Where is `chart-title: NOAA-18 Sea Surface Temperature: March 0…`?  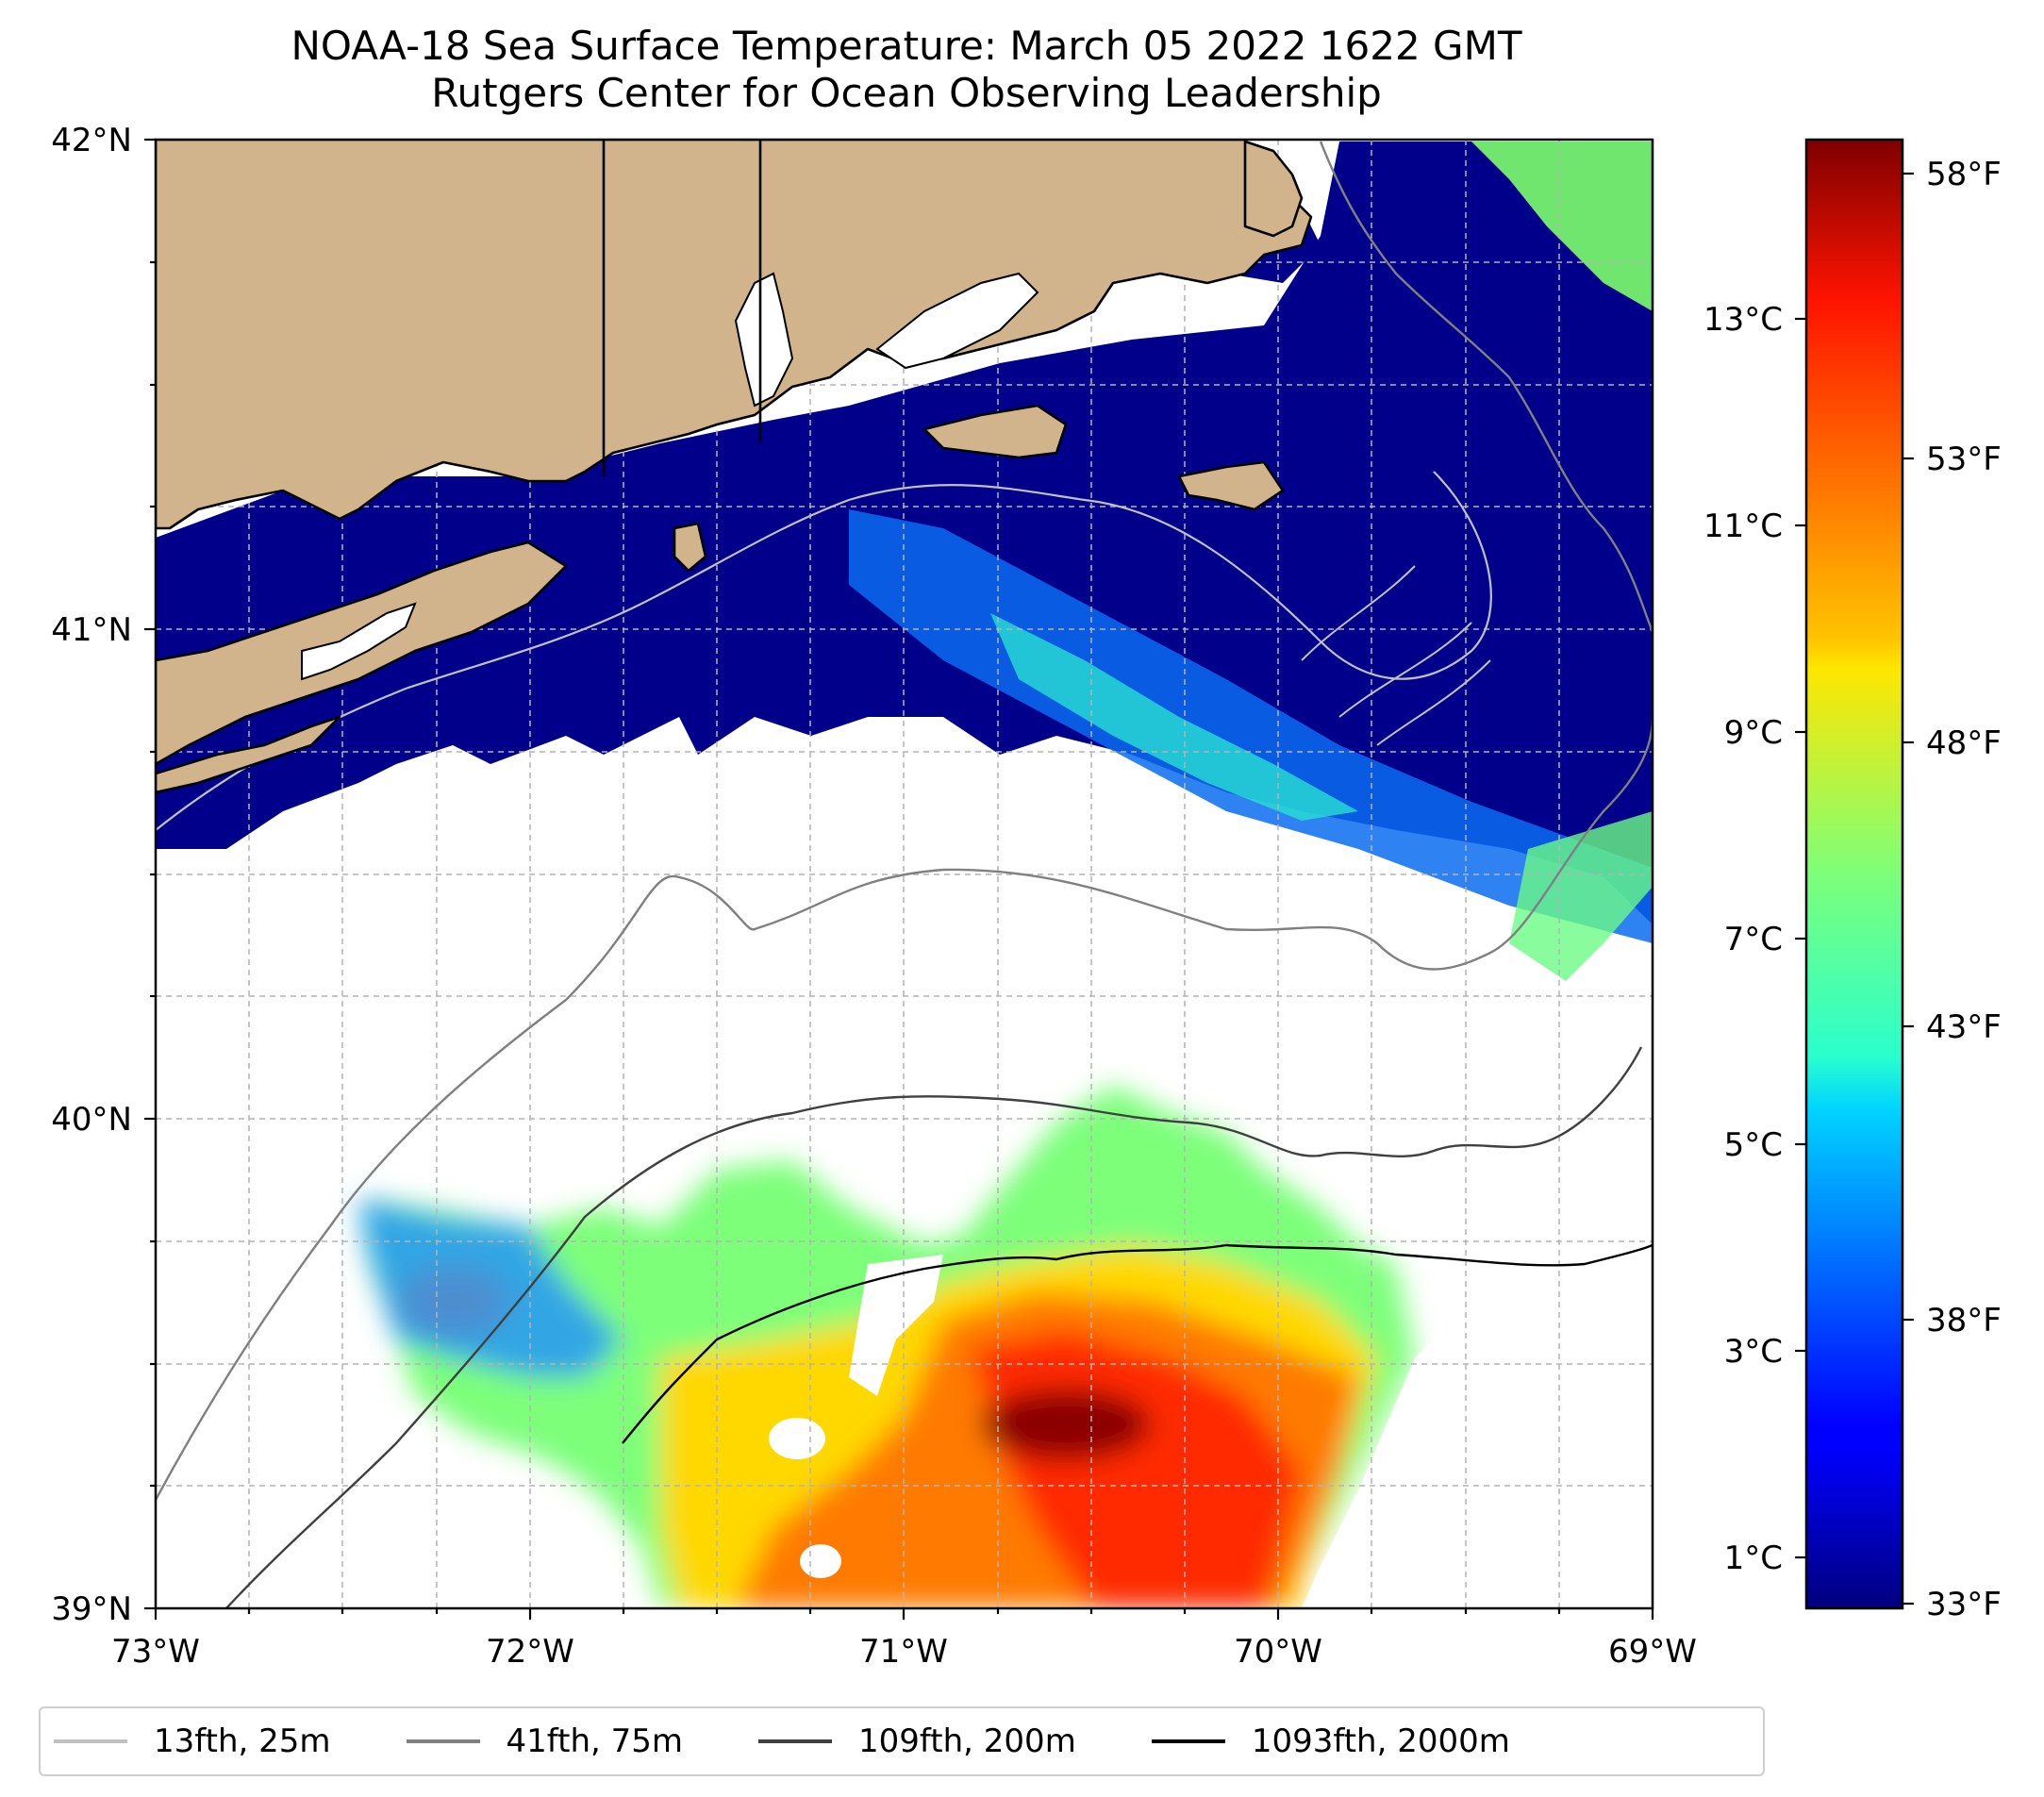 chart-title: NOAA-18 Sea Surface Temperature: March 0… is located at coordinates (907, 70).